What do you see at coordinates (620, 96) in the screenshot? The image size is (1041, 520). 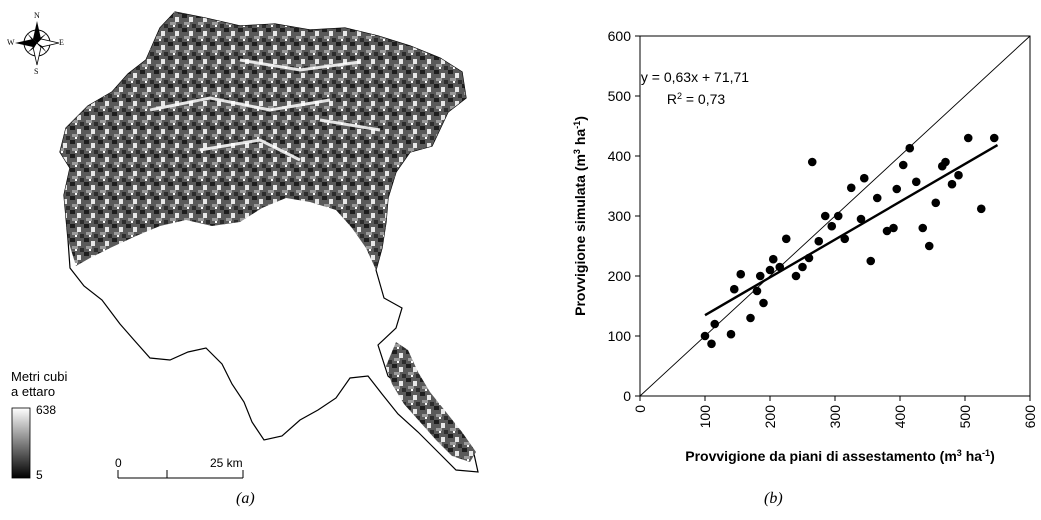 I see `y-tick-label: 500` at bounding box center [620, 96].